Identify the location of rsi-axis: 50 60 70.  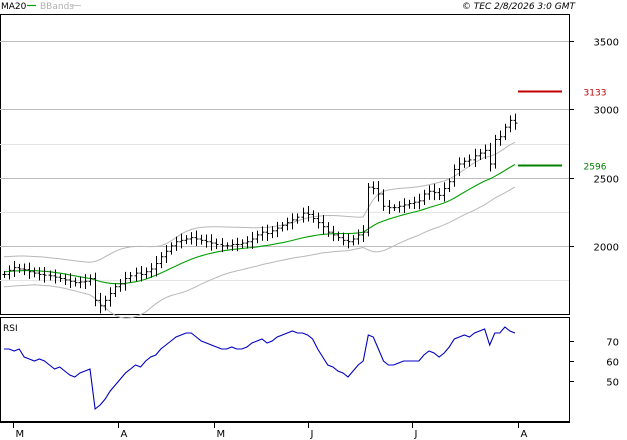
(594, 363).